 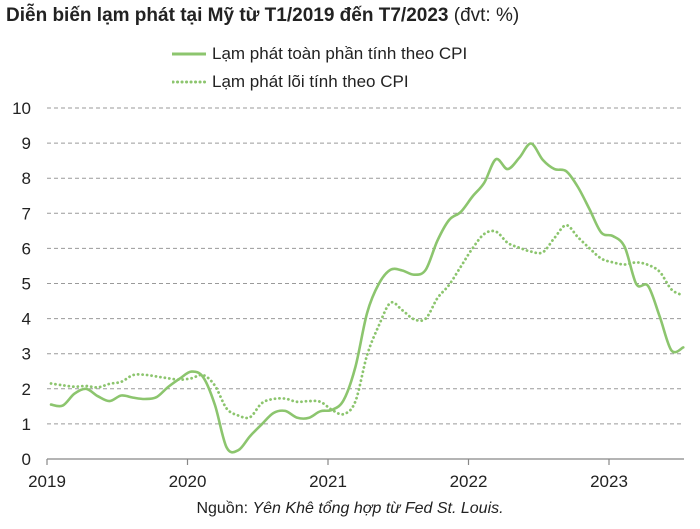 What do you see at coordinates (26, 354) in the screenshot?
I see `y-tick-label-3: 3` at bounding box center [26, 354].